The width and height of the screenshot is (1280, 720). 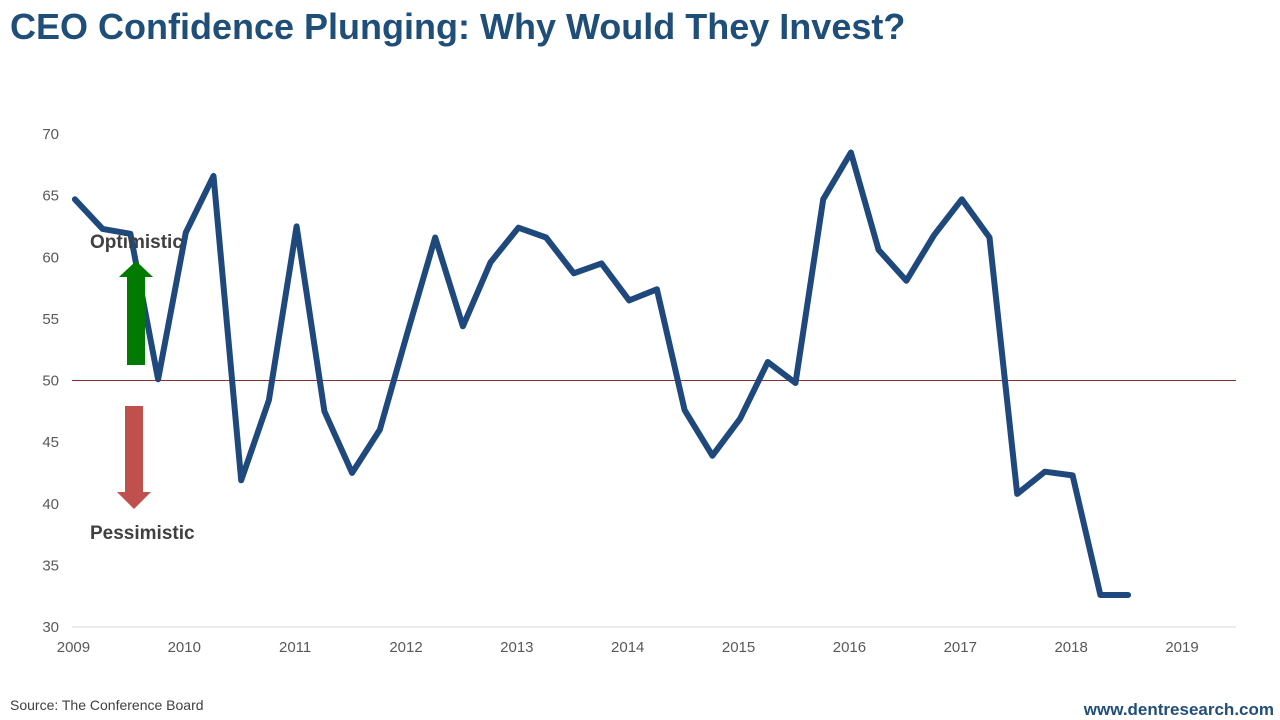 I want to click on y-axis: 30 35 40 45 50 55 60 65 70, so click(x=50, y=381).